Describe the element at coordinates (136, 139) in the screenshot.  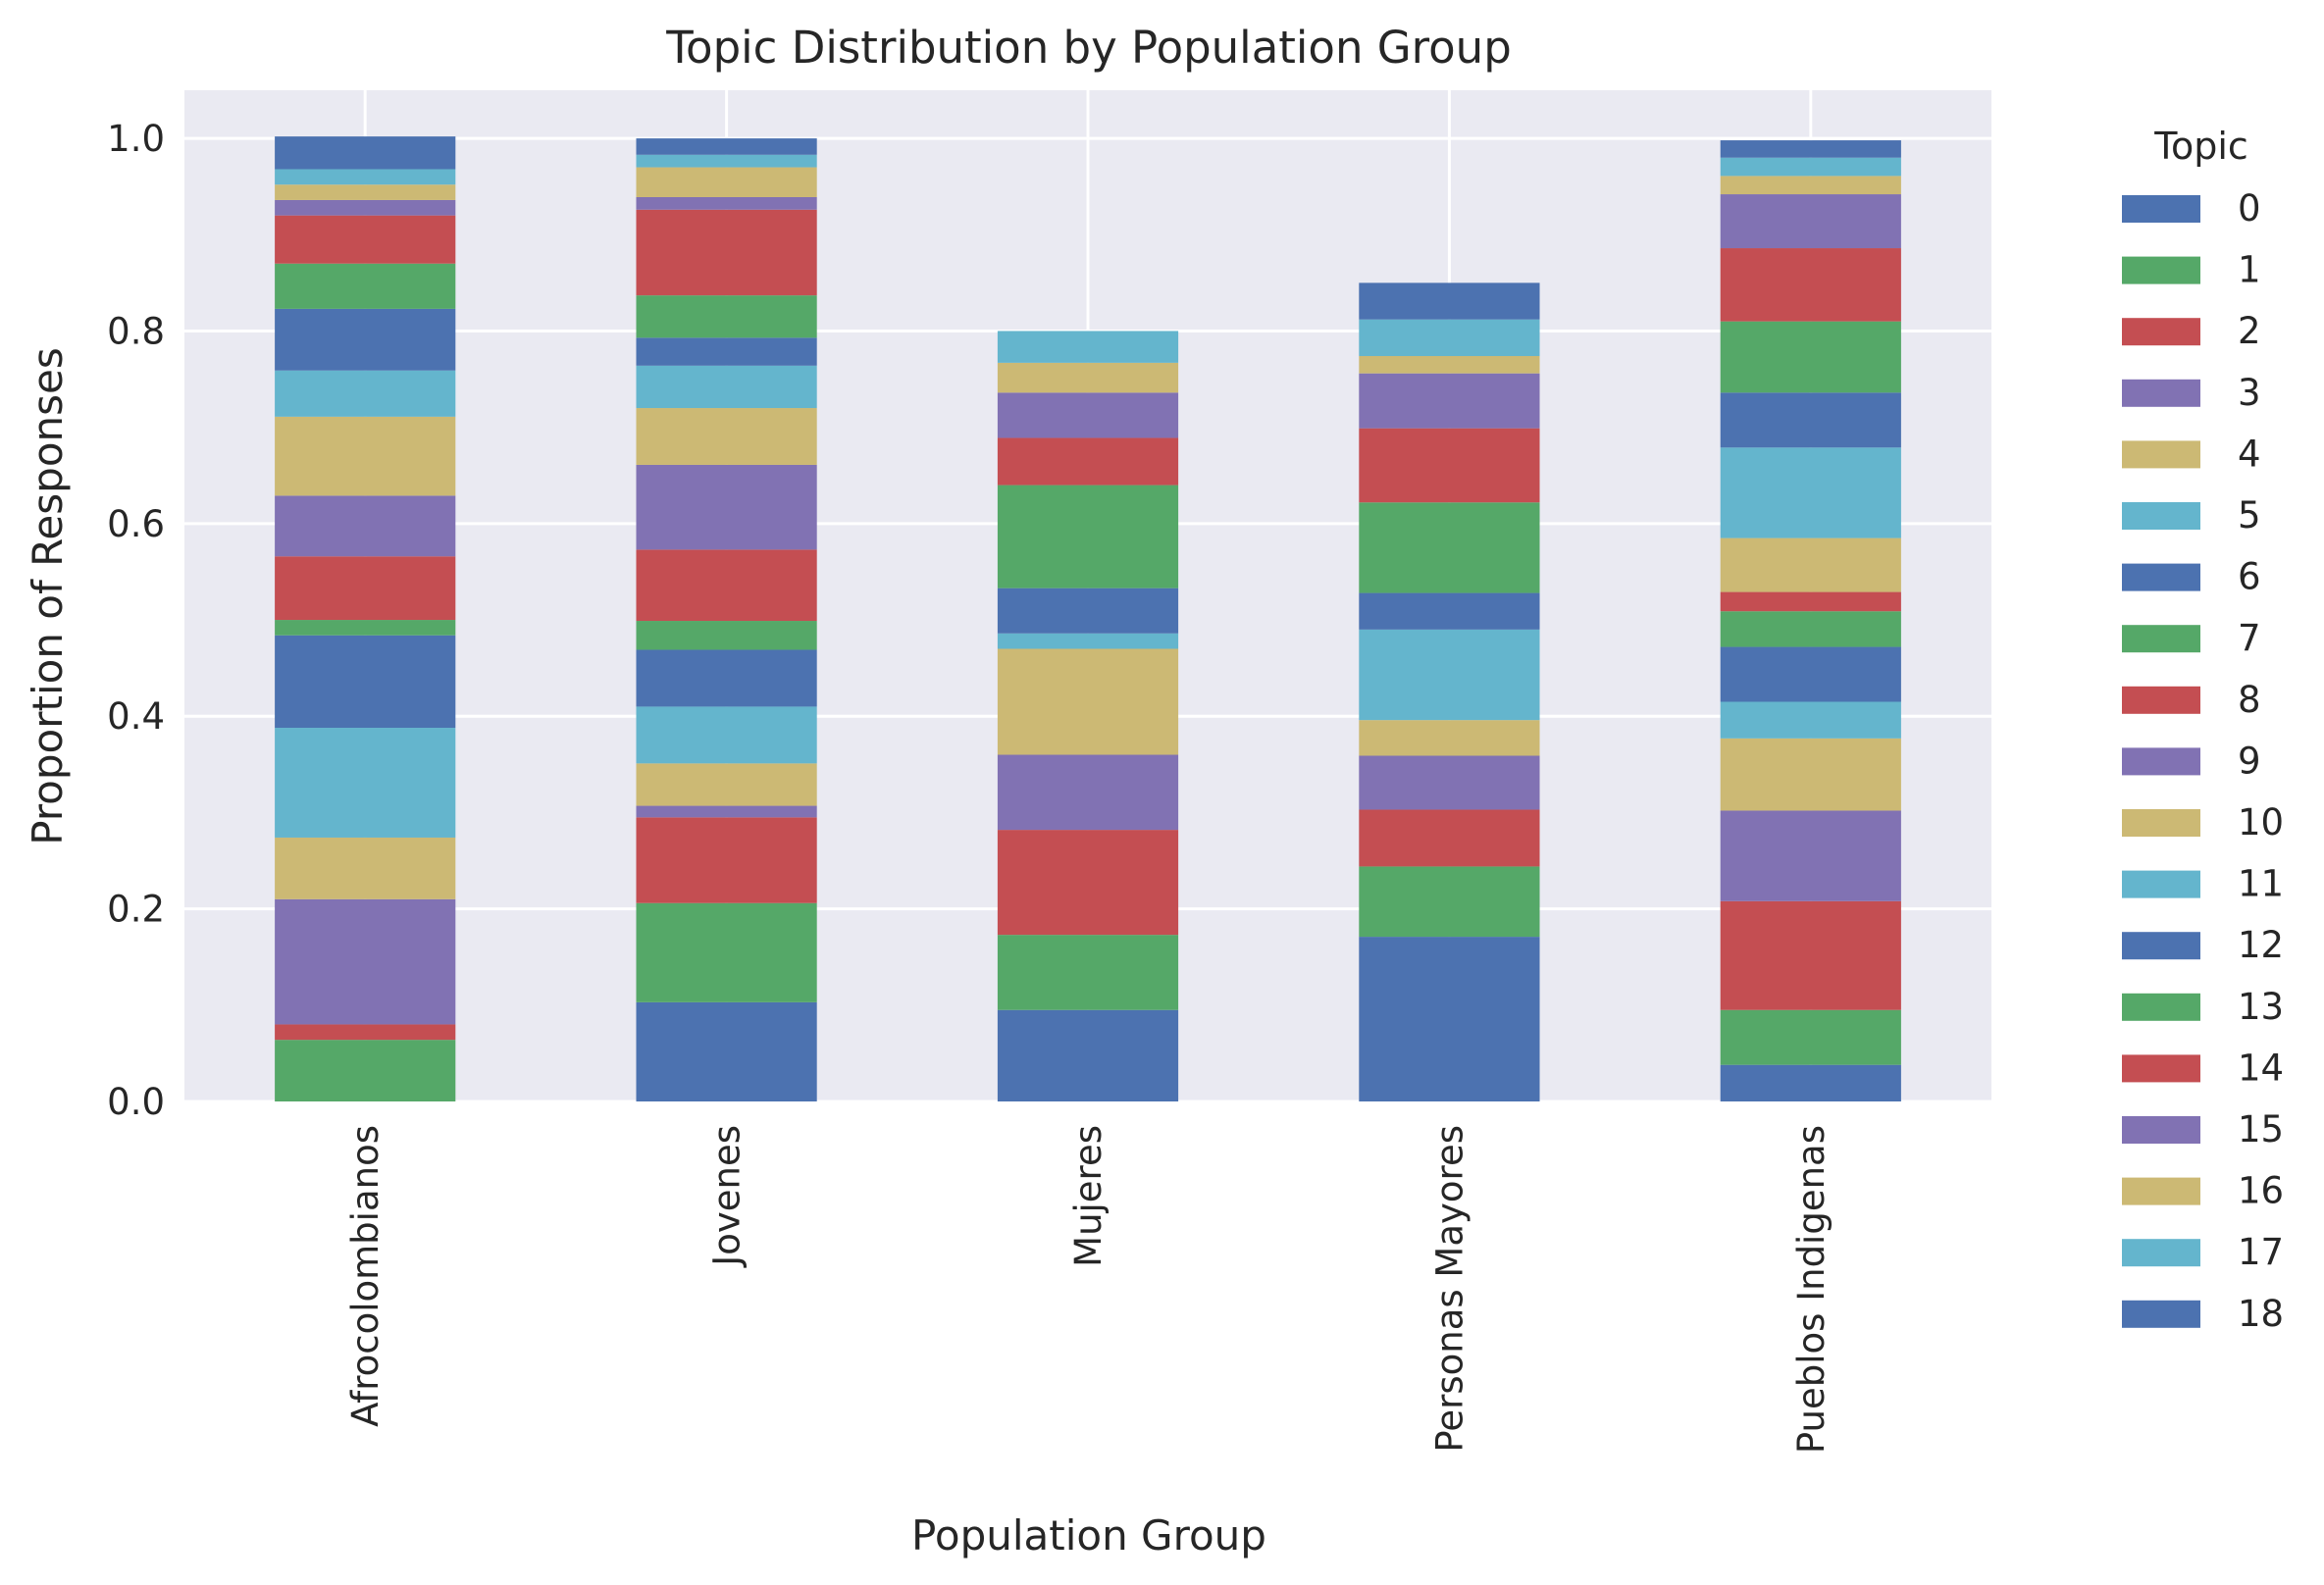
I see `y-tick-label: 1.0` at that location.